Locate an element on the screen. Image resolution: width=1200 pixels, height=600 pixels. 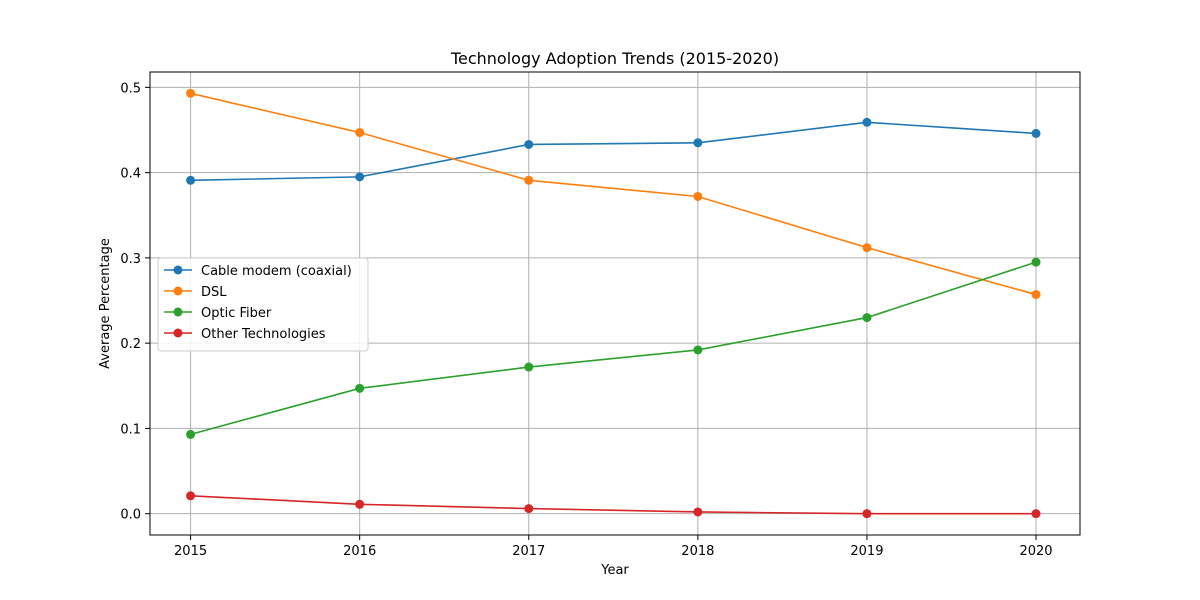
y-tick-label: 0.0 is located at coordinates (130, 515).